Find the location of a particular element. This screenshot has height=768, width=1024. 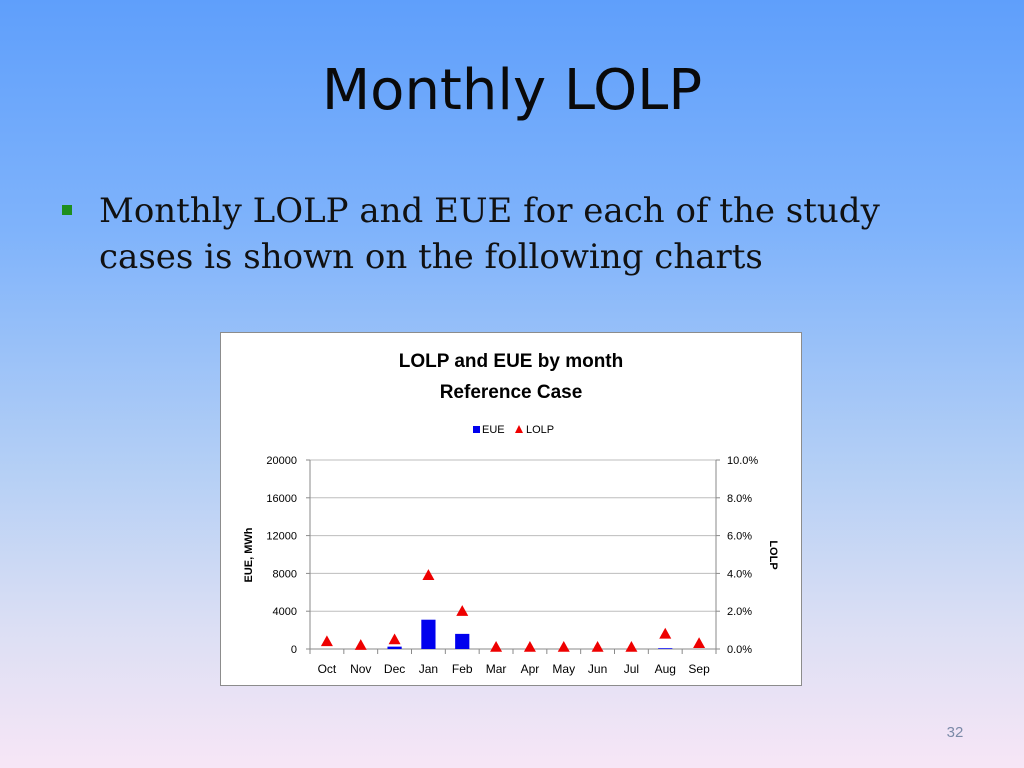

y-tick-label: 16000 is located at coordinates (281, 499).